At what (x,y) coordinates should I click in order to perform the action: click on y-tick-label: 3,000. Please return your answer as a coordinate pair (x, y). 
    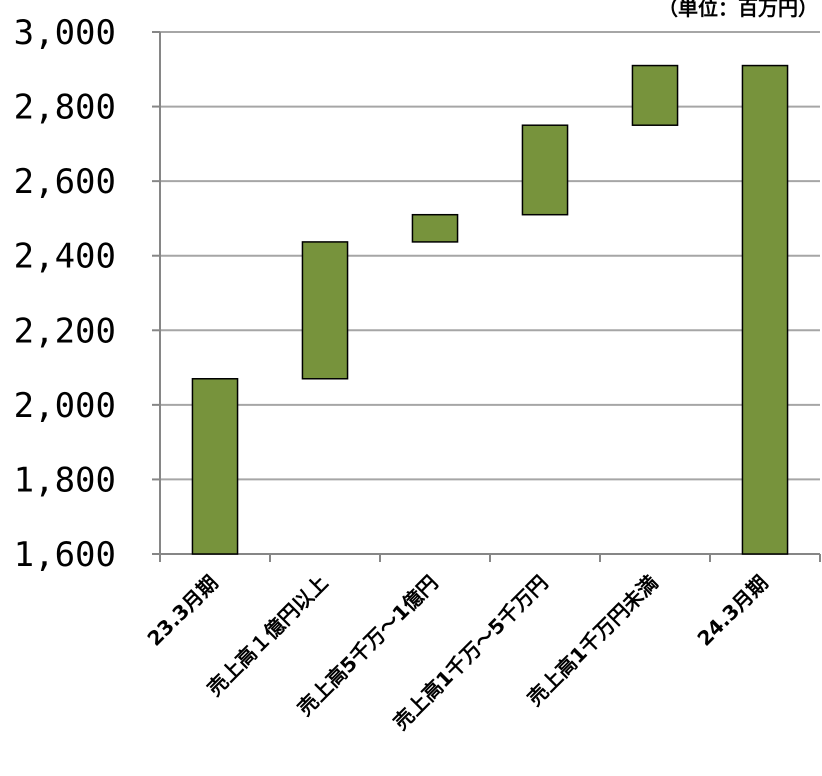
    Looking at the image, I should click on (65, 33).